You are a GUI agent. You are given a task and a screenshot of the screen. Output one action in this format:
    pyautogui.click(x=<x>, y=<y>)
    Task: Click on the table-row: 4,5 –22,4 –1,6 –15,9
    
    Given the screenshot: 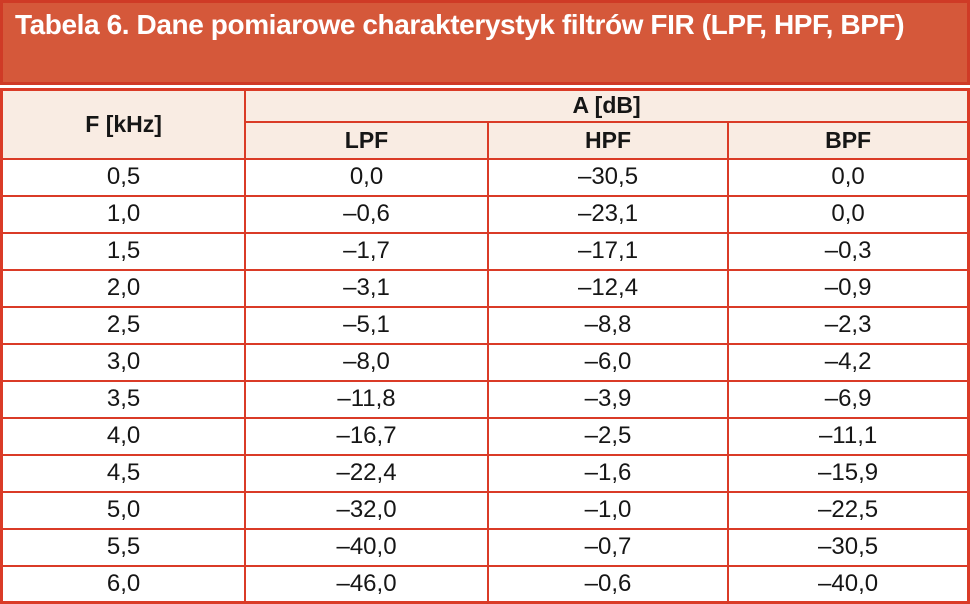 What is the action you would take?
    pyautogui.click(x=485, y=473)
    